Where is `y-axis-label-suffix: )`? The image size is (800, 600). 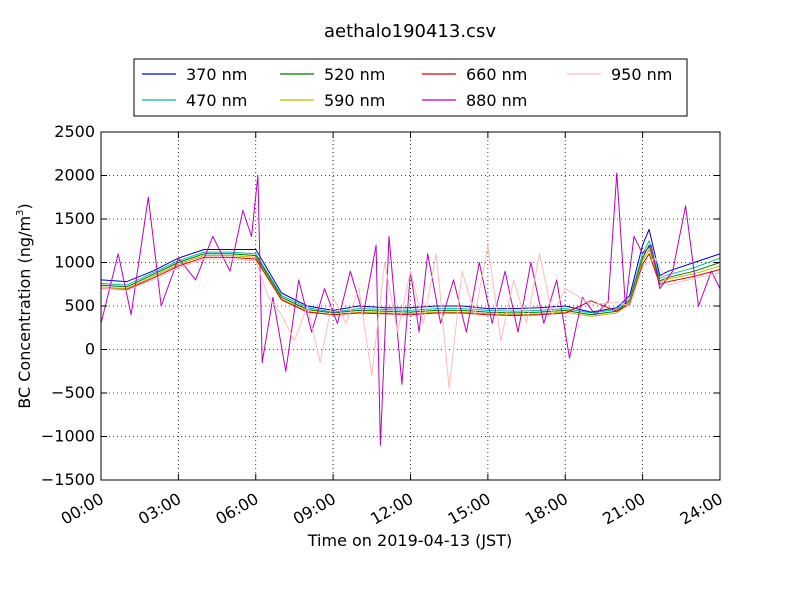 y-axis-label-suffix: ) is located at coordinates (24, 206).